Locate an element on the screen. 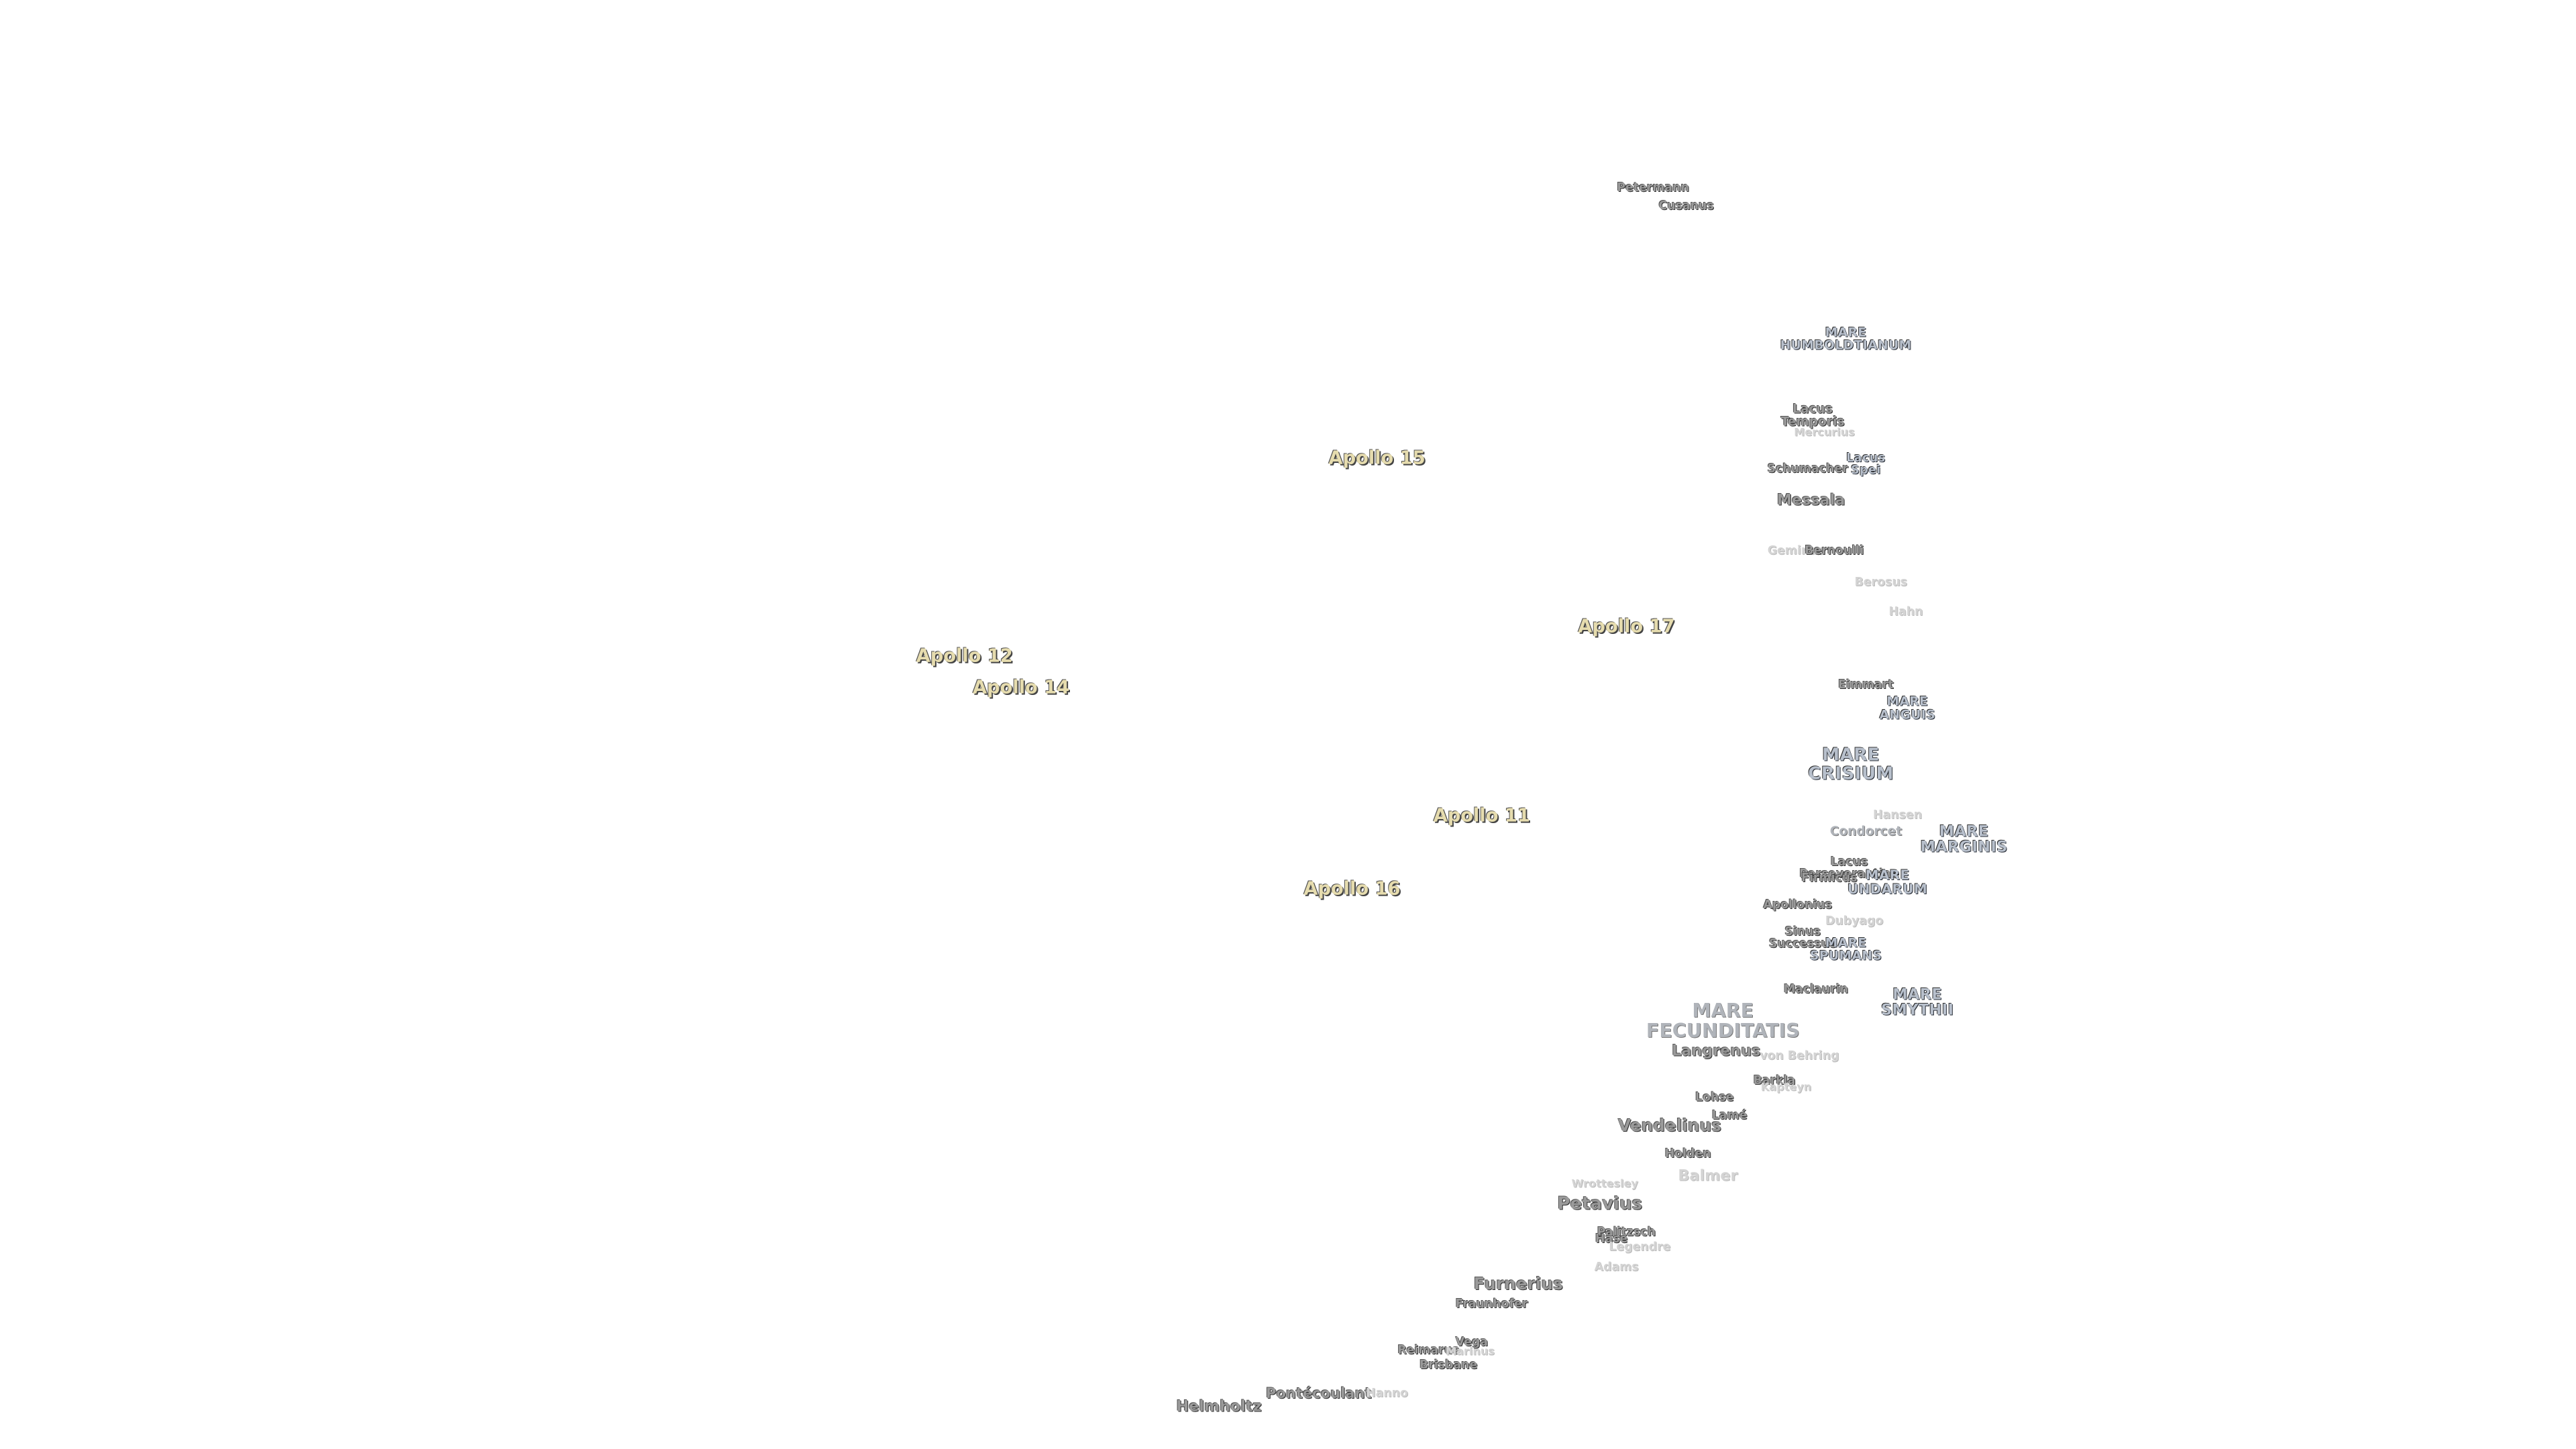 This screenshot has width=2576, height=1449. mare-label: MARE SMYTHII is located at coordinates (1917, 1002).